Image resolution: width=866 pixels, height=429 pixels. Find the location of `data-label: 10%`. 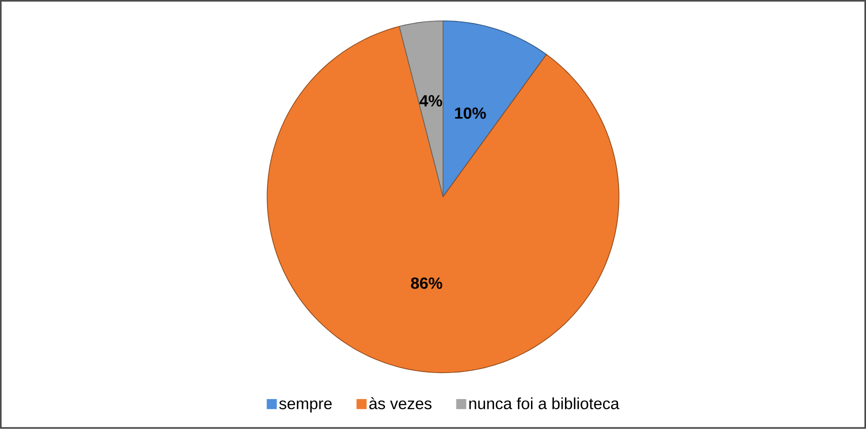

data-label: 10% is located at coordinates (470, 113).